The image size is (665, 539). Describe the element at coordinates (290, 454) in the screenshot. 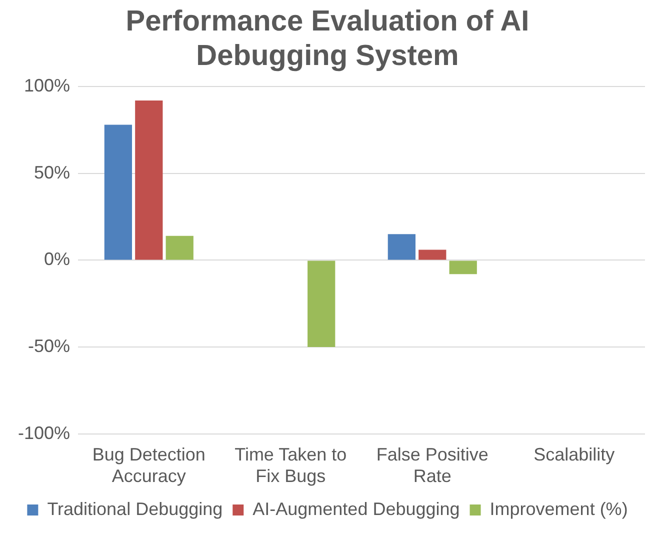

I see `category-label: Time Taken to` at that location.